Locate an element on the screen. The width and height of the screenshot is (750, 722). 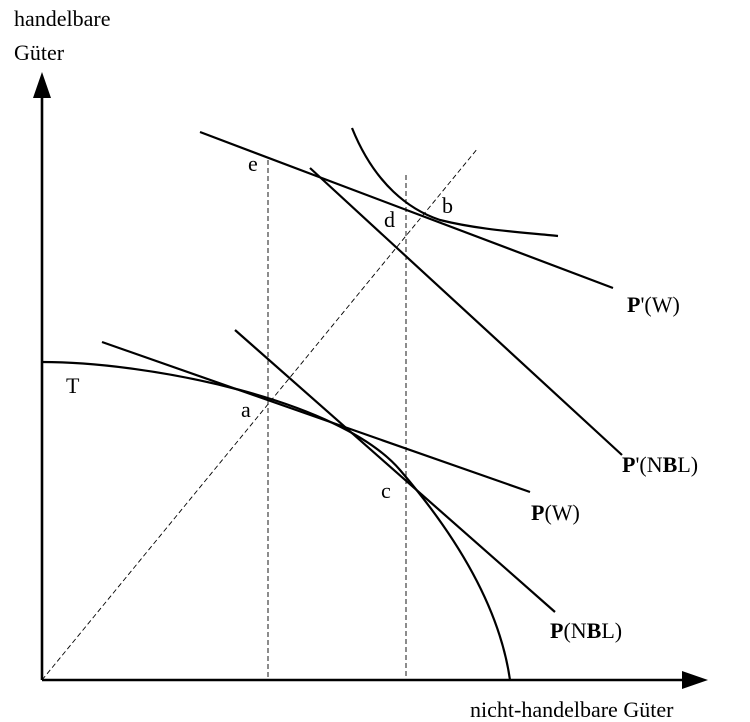
label-pw-prime: P'(W) is located at coordinates (653, 304).